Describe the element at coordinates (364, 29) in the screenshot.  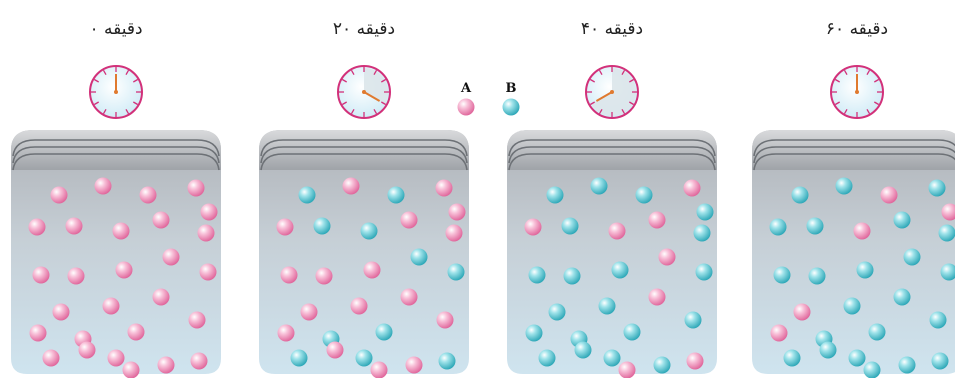
I see `panel-label: ۲۰ دقیقه` at that location.